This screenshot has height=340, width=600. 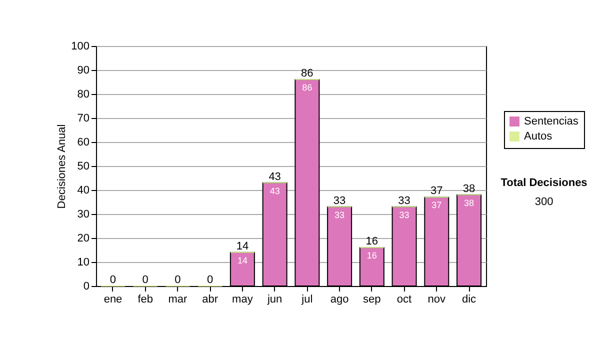 What do you see at coordinates (83, 118) in the screenshot?
I see `y-tick-label: 70` at bounding box center [83, 118].